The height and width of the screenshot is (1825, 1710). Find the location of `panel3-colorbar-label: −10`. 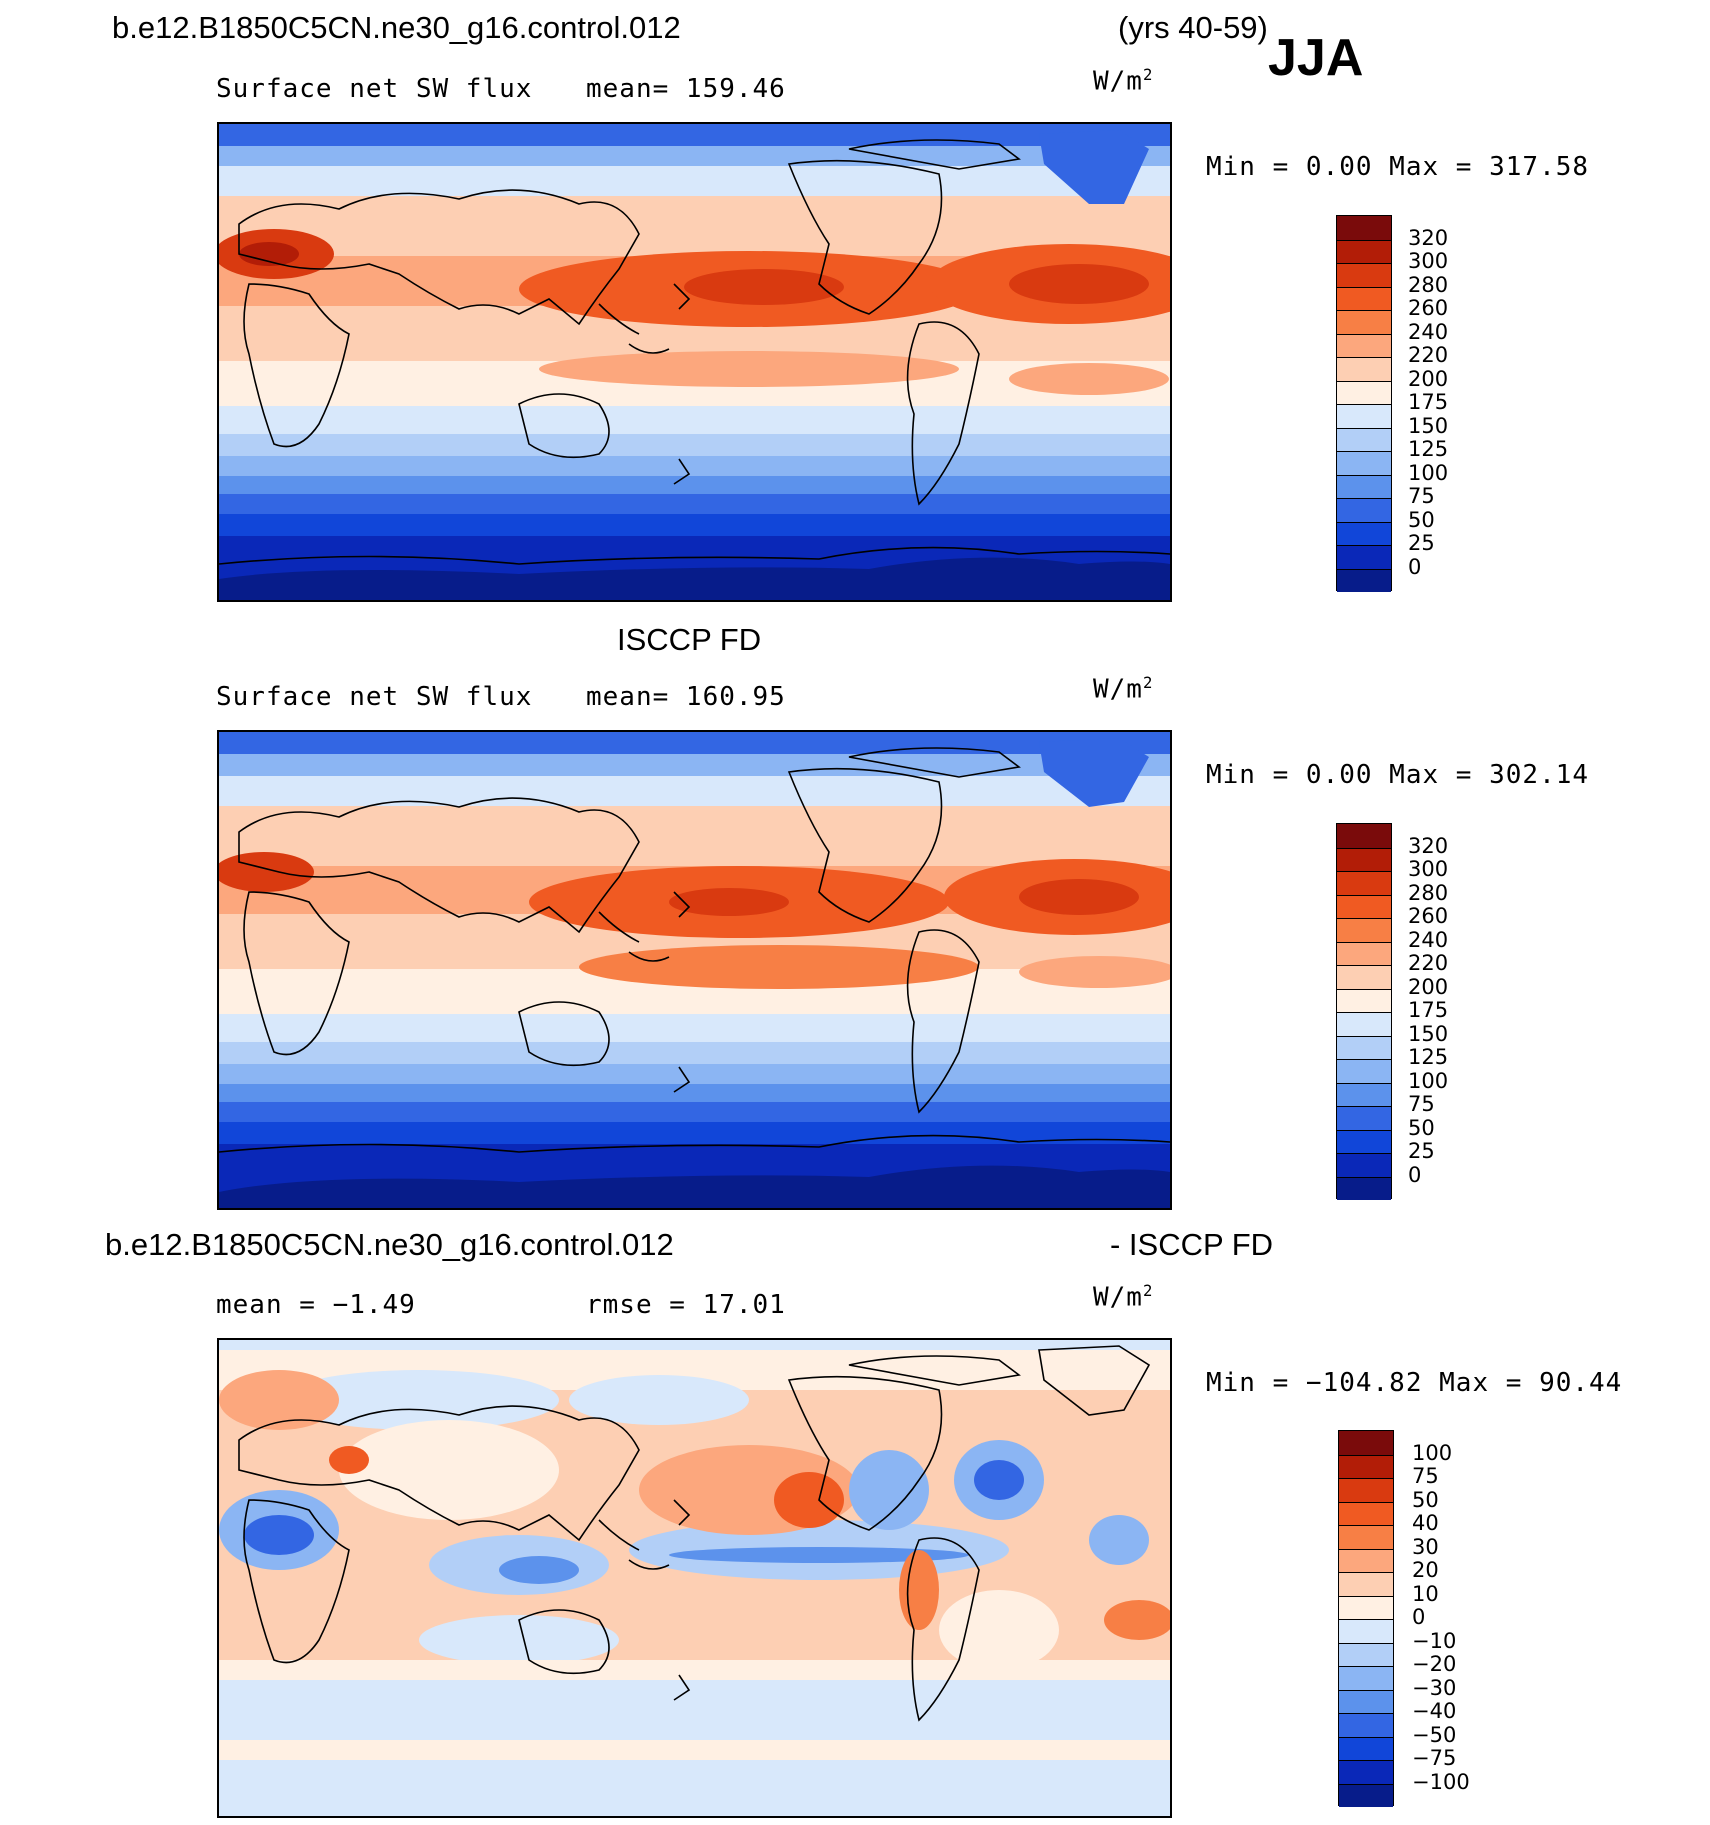

panel3-colorbar-label: −10 is located at coordinates (1434, 1640).